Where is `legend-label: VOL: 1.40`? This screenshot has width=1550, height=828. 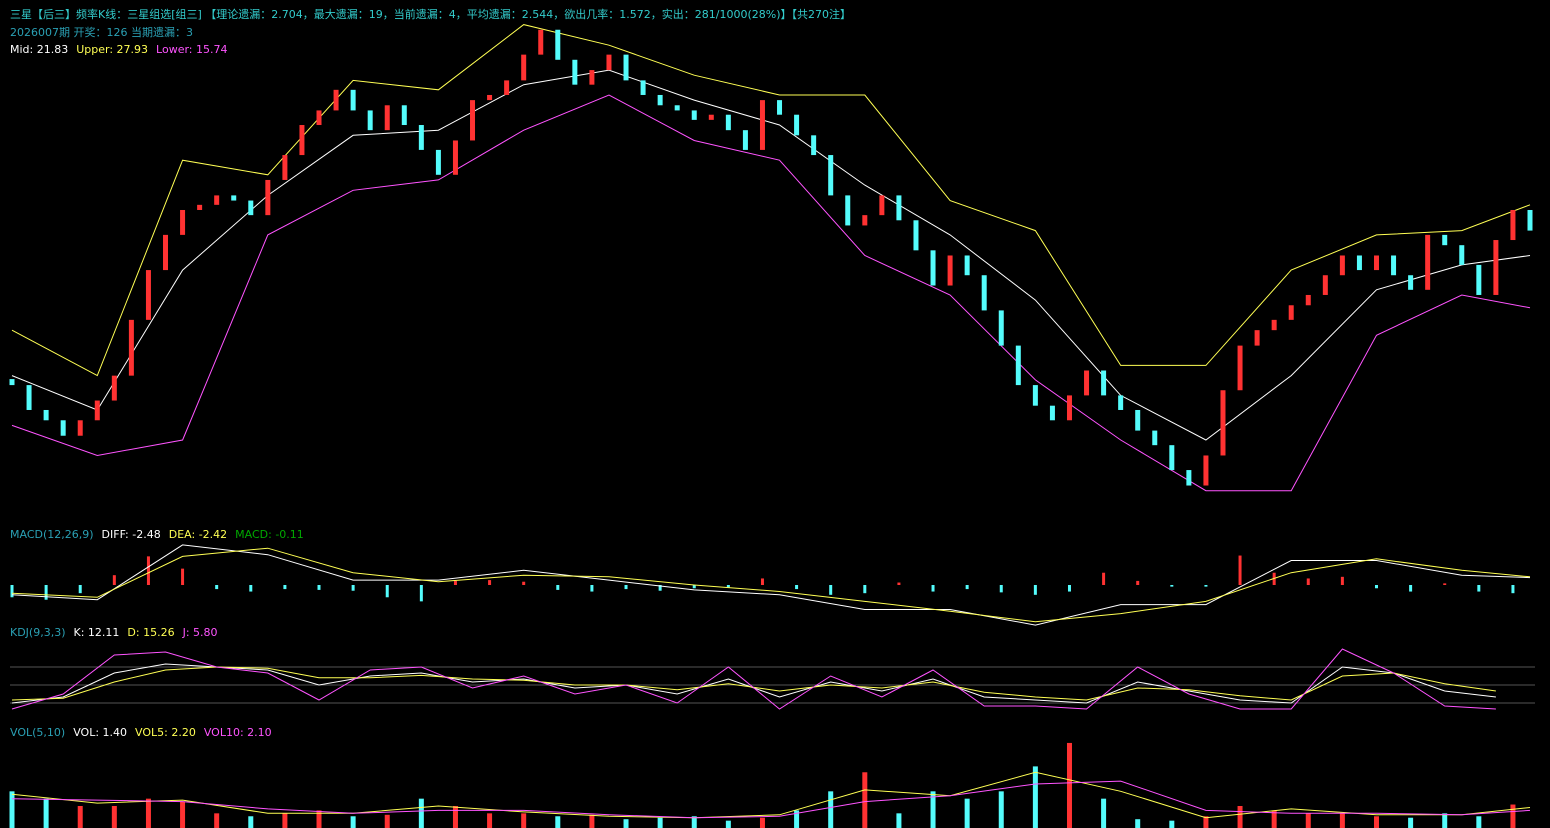
legend-label: VOL: 1.40 is located at coordinates (100, 732).